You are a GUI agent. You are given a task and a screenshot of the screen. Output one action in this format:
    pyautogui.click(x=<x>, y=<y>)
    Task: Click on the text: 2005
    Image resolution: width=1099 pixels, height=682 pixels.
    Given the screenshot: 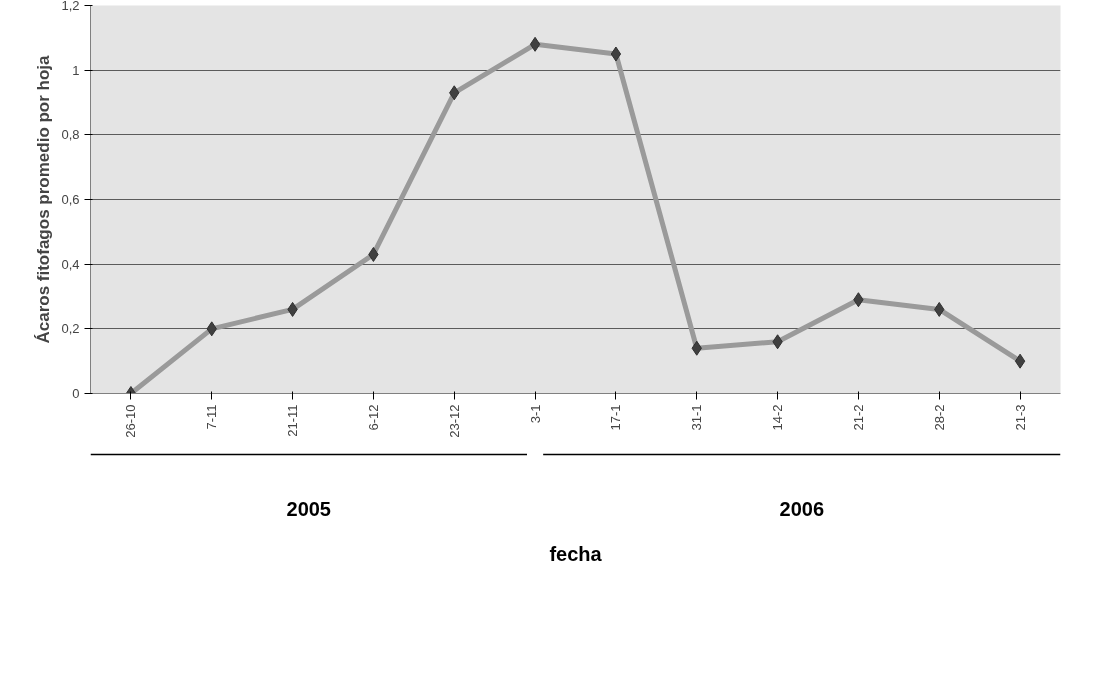 What is the action you would take?
    pyautogui.click(x=308, y=508)
    